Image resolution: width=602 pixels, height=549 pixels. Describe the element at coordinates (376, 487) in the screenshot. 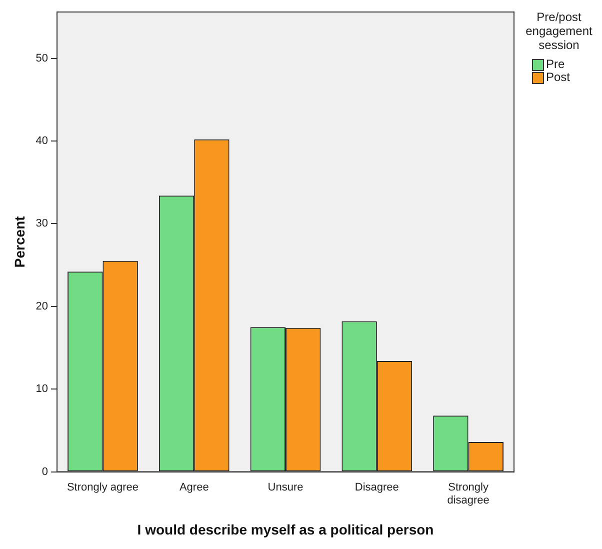

I see `x-tick-label: Disagree` at that location.